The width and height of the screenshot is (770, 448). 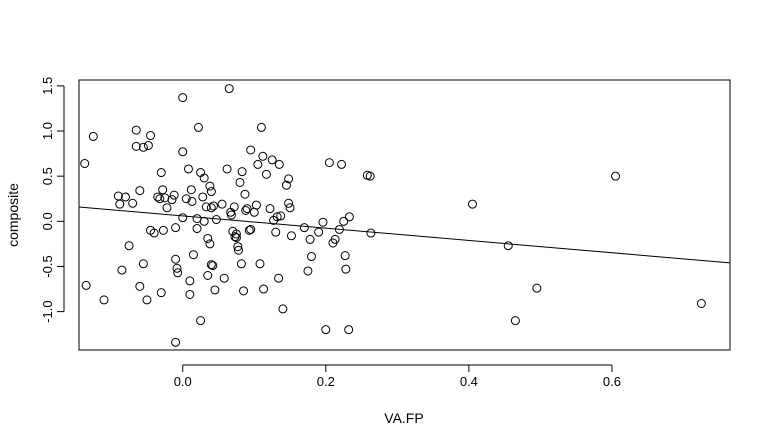 What do you see at coordinates (404, 235) in the screenshot?
I see `regression-line` at bounding box center [404, 235].